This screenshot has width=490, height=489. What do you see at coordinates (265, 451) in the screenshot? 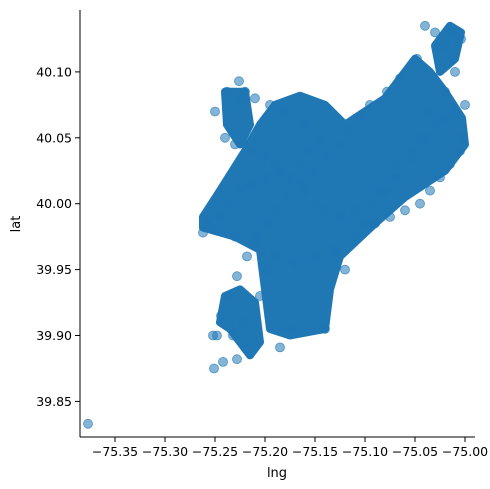
I see `x-tick-label: −75.20` at bounding box center [265, 451].